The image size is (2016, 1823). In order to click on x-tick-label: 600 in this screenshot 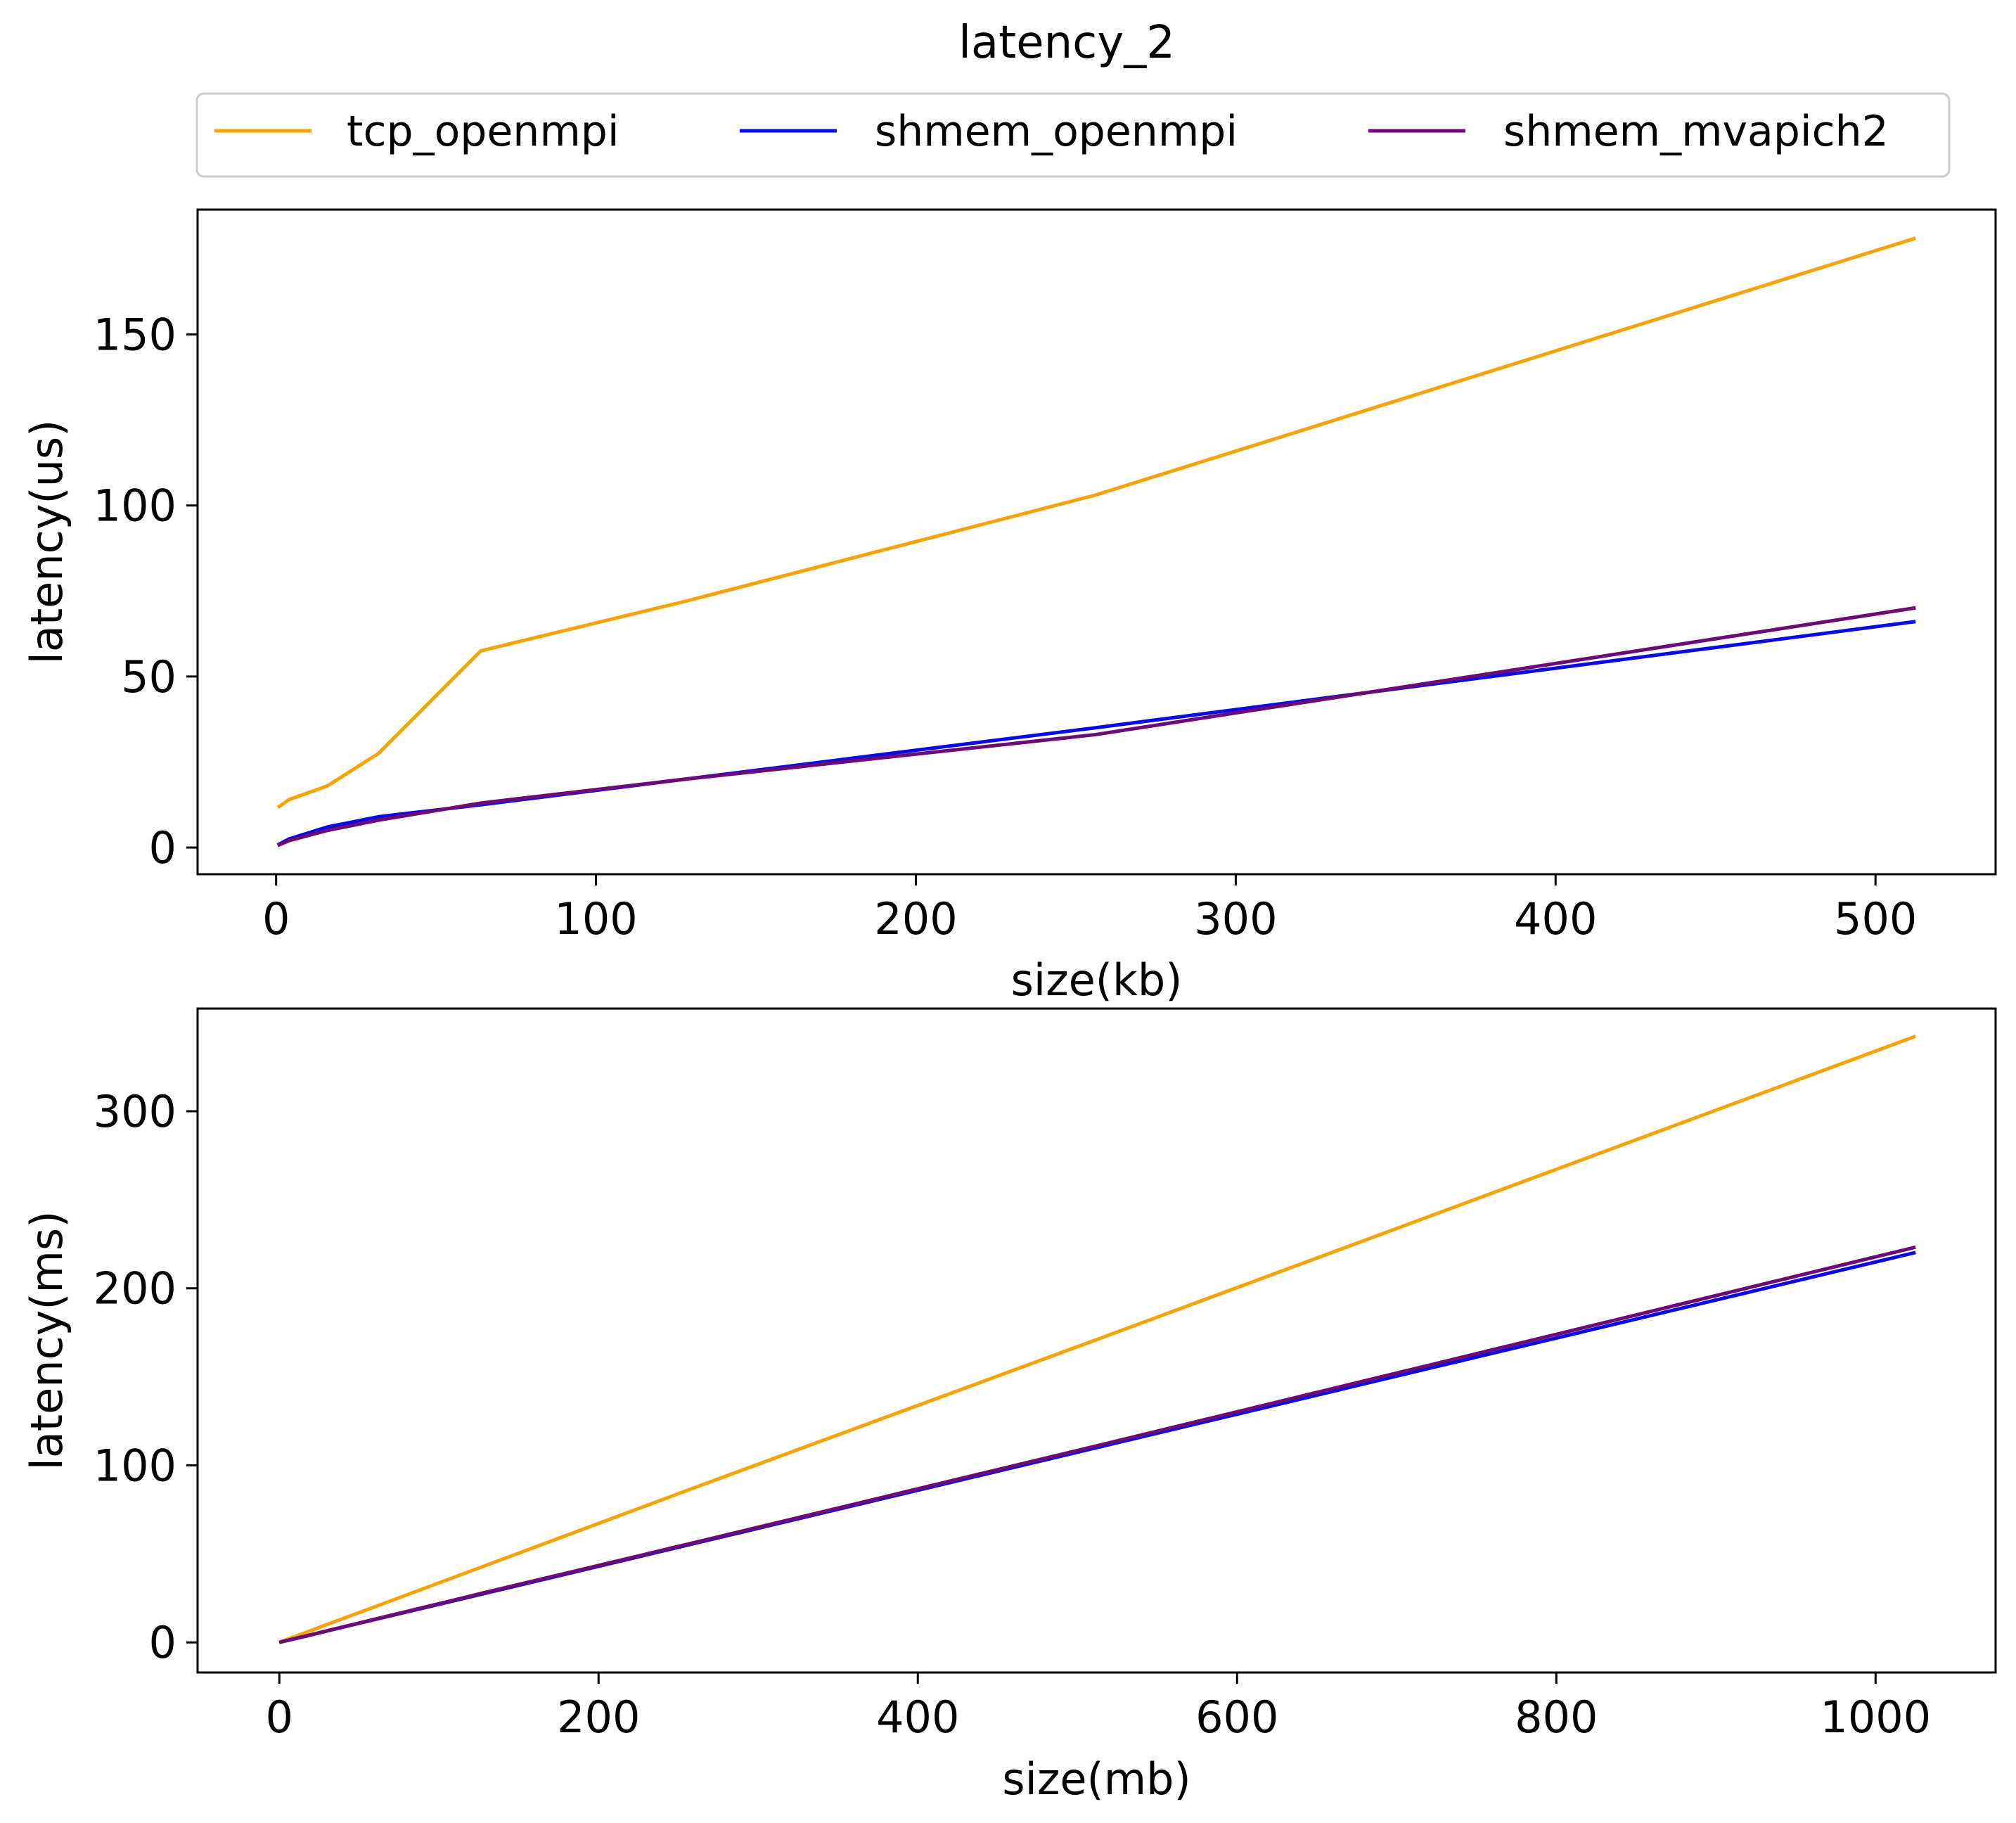, I will do `click(1236, 1717)`.